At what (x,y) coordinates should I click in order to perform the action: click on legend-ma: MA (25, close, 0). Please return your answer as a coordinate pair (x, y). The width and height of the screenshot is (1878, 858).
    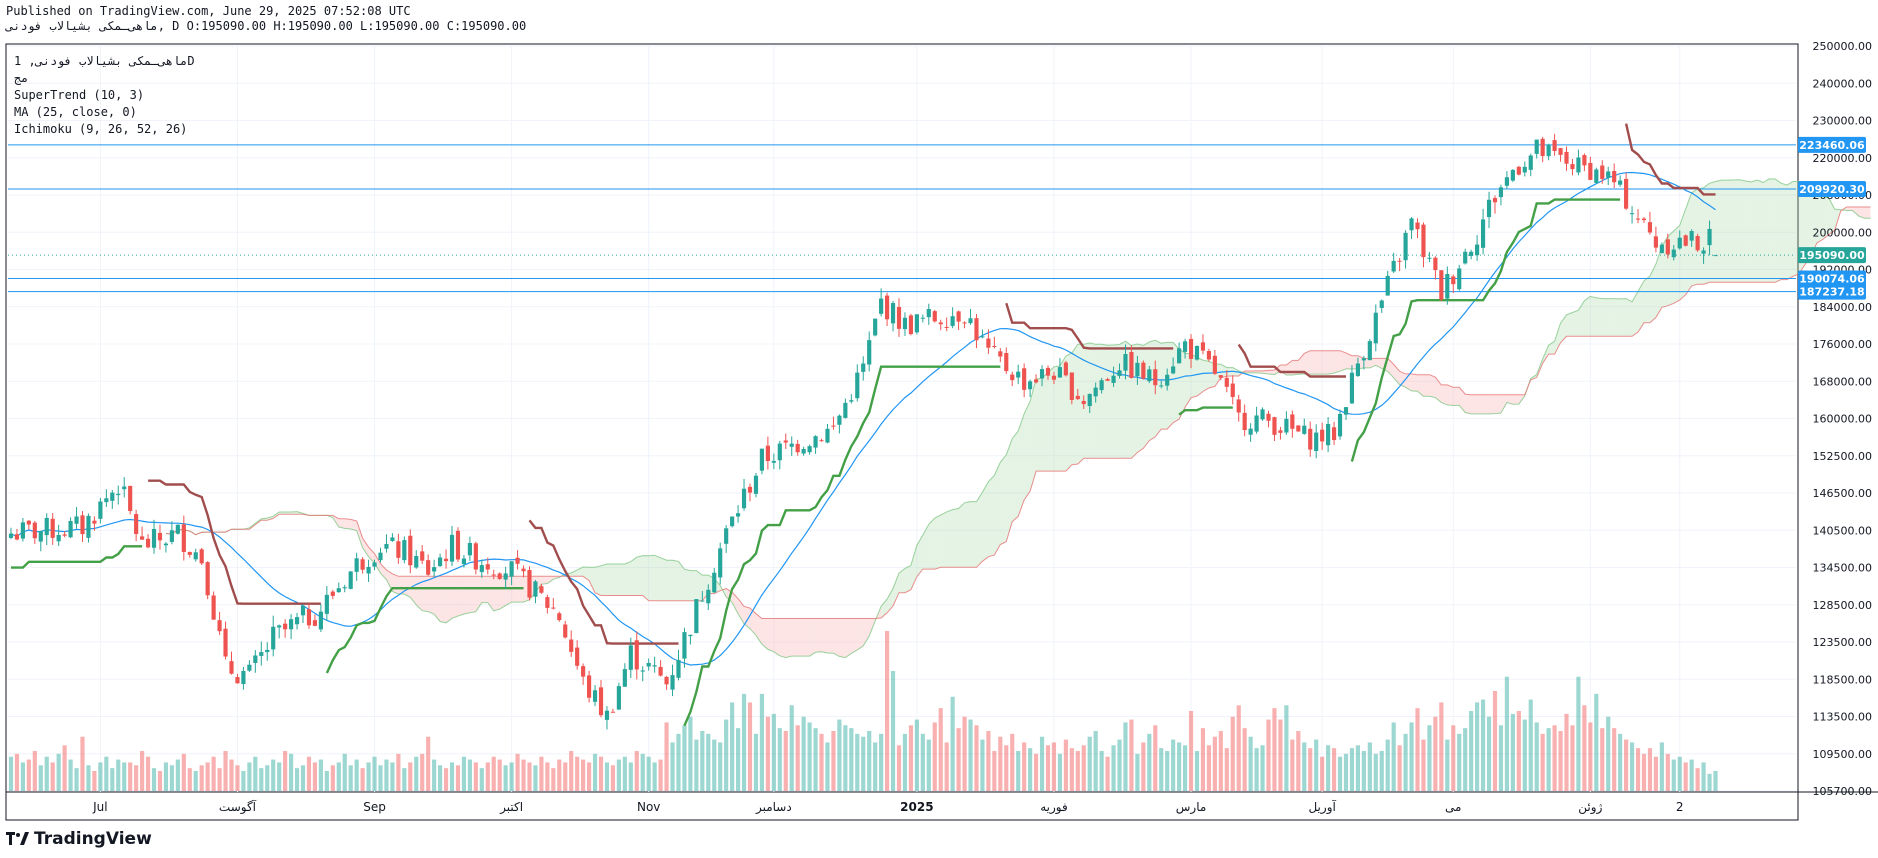
    Looking at the image, I should click on (75, 112).